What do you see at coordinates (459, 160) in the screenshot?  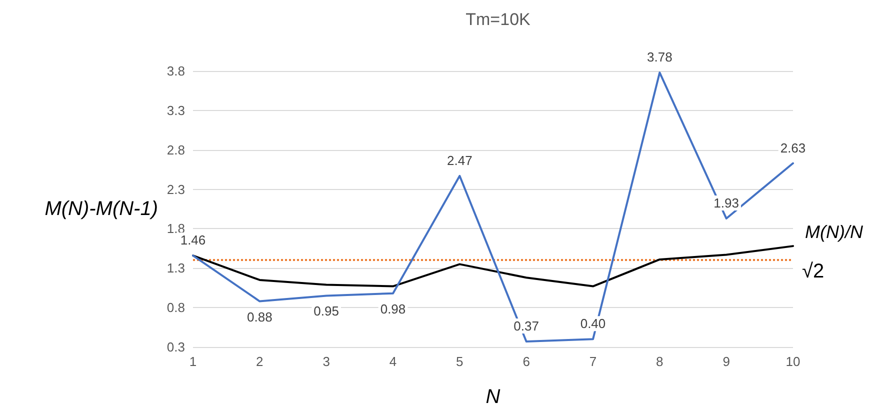 I see `data-label: 2.47` at bounding box center [459, 160].